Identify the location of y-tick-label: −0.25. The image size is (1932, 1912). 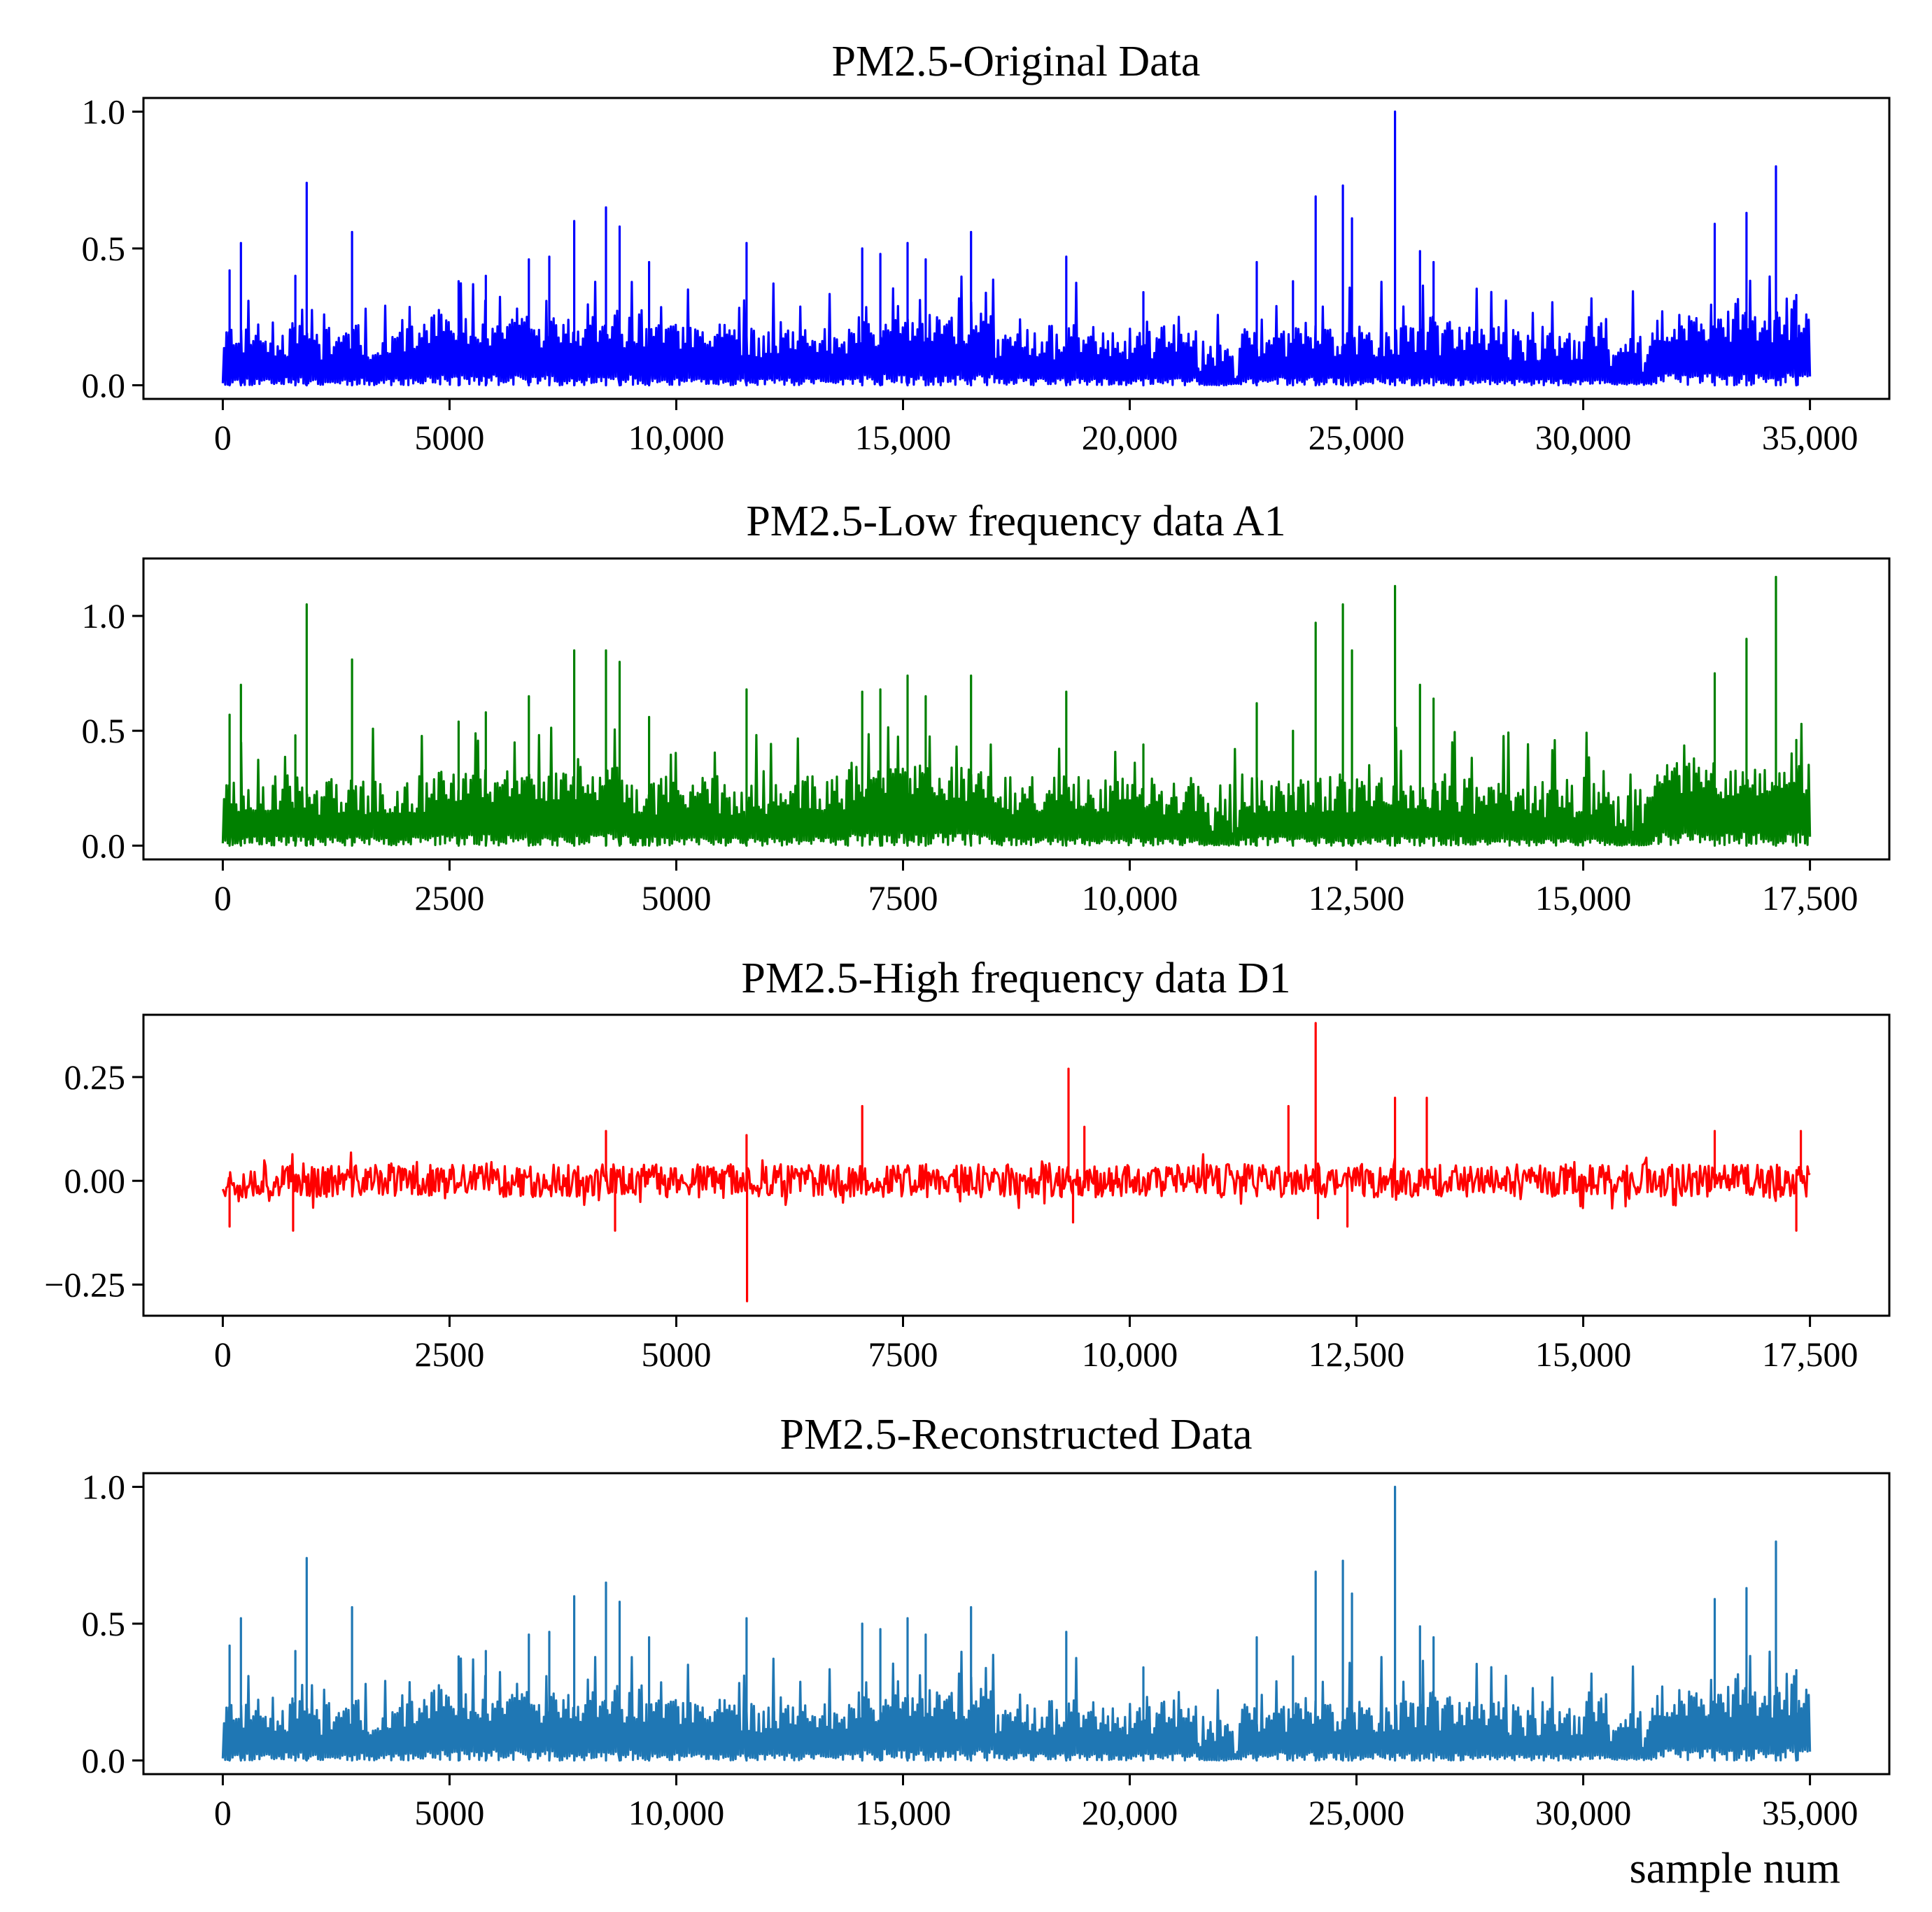
(85, 1285).